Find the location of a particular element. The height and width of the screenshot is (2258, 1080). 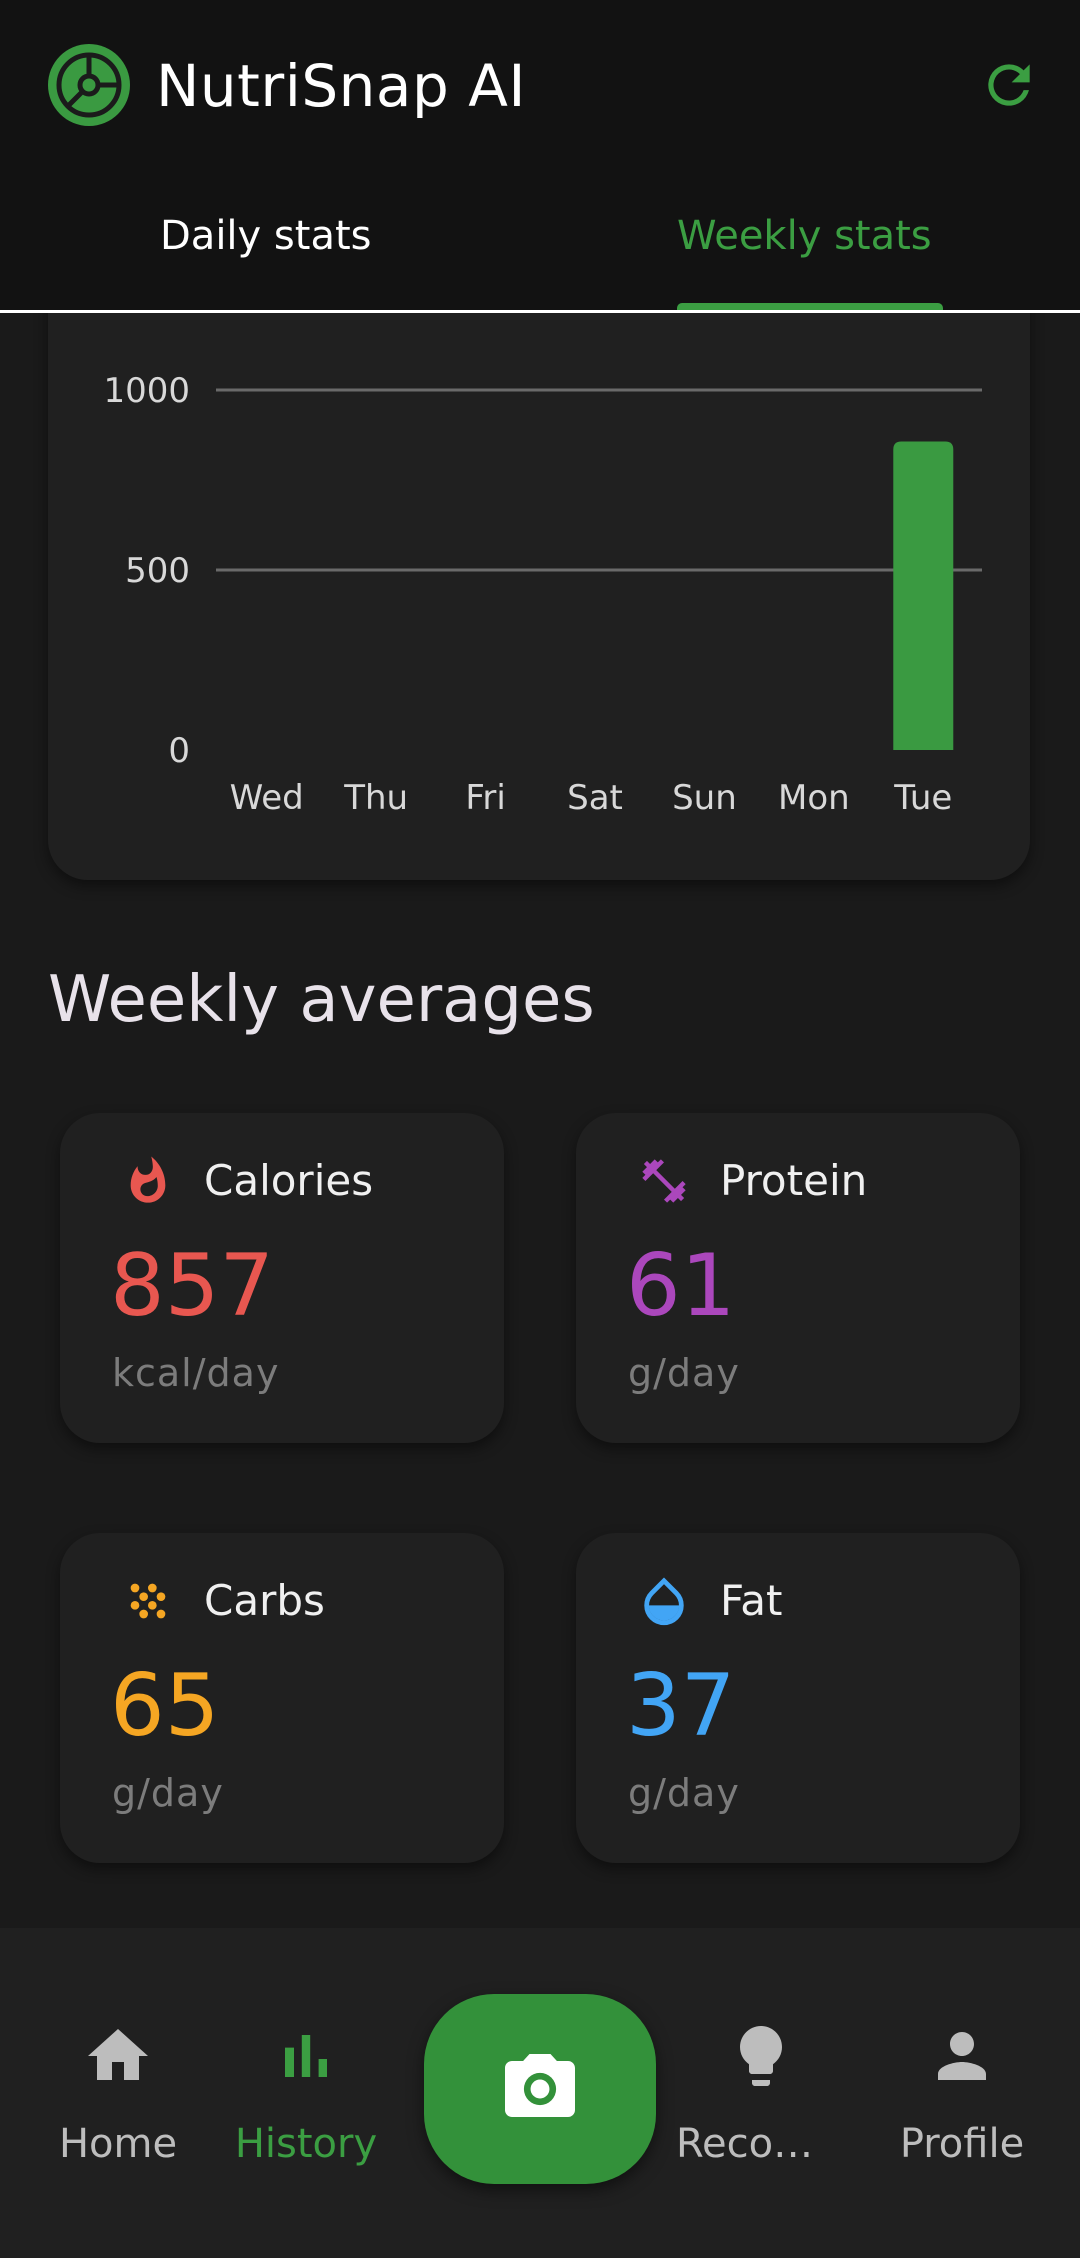

nav-item-home: Home is located at coordinates (118, 2093).